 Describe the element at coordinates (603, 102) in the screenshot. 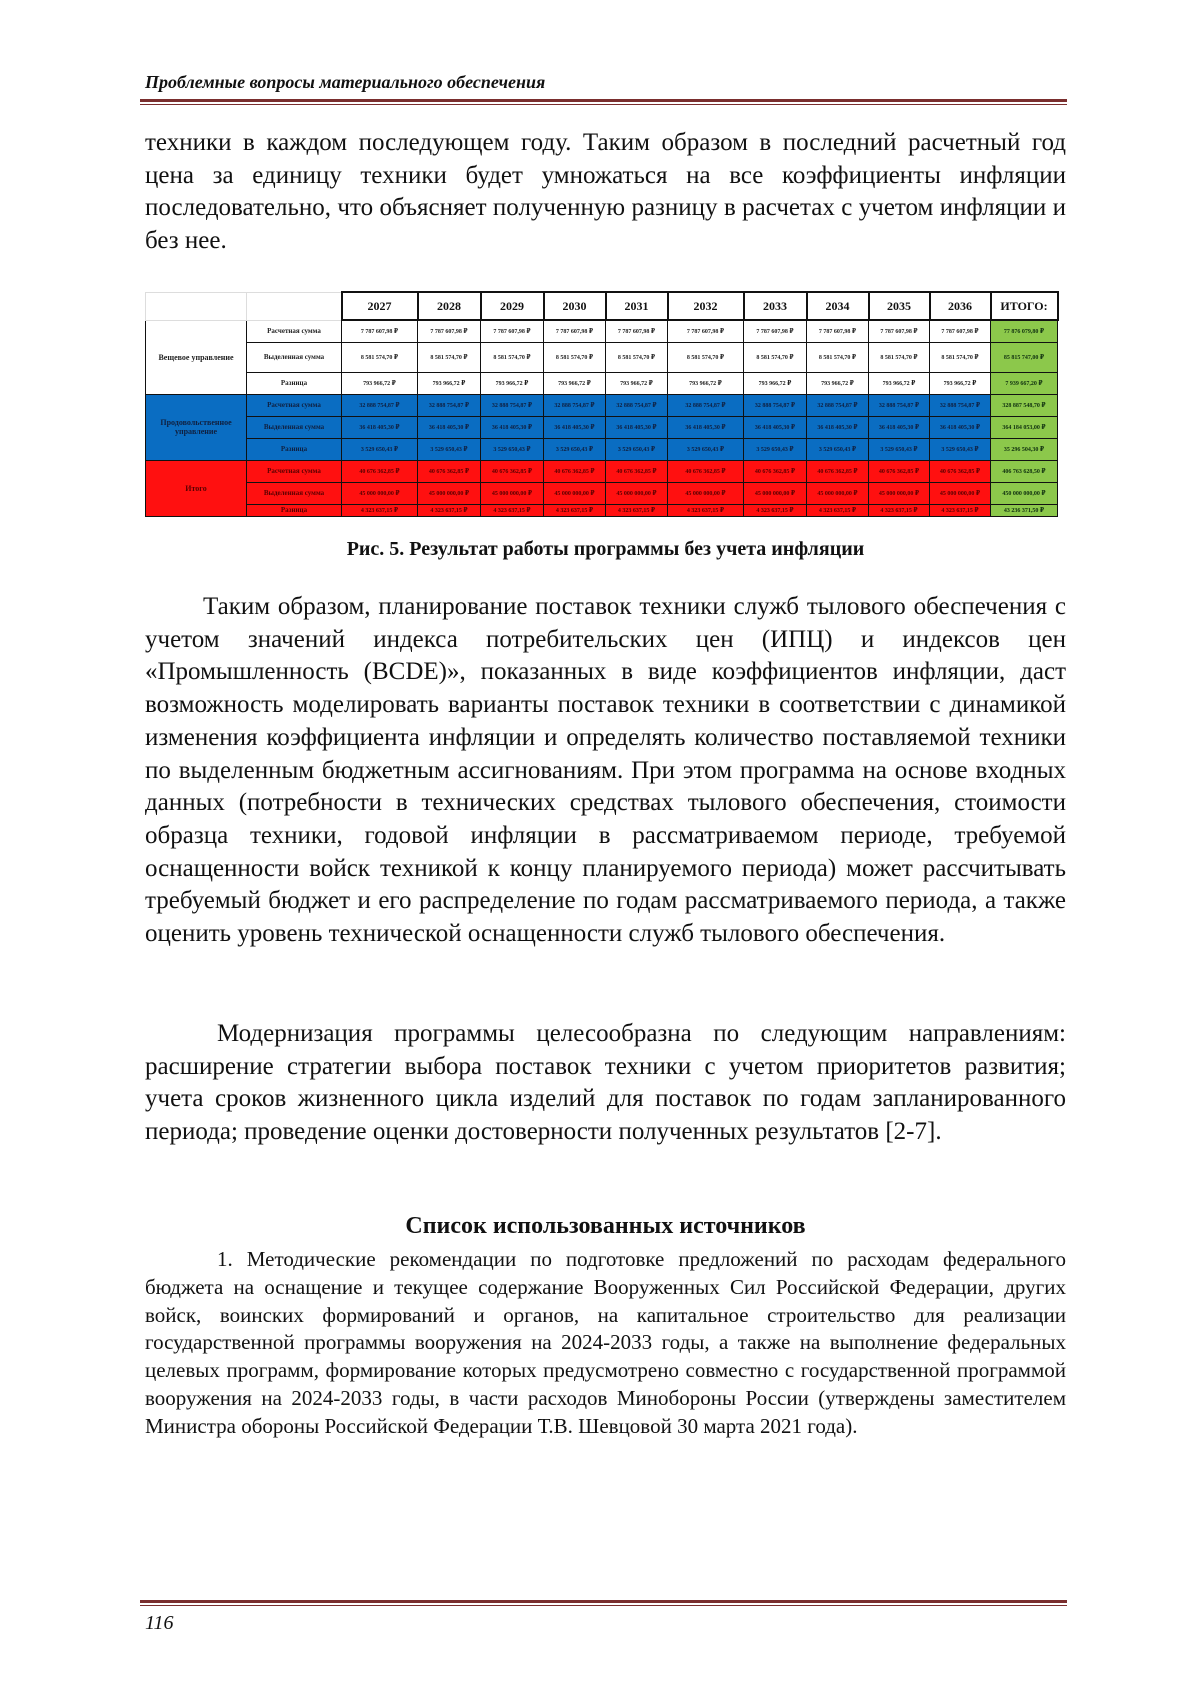

I see `header-rule` at that location.